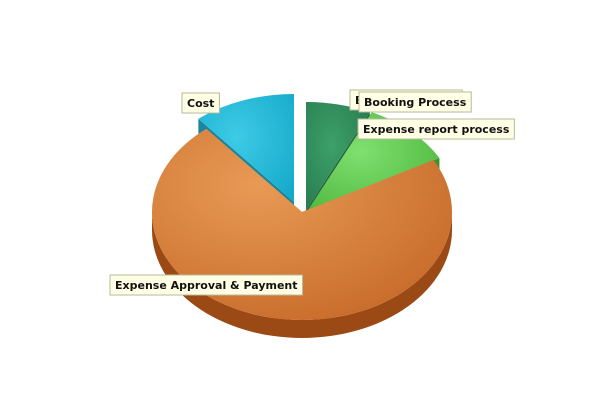 This screenshot has width=600, height=400. I want to click on label-booking-process: Booking Process, so click(415, 102).